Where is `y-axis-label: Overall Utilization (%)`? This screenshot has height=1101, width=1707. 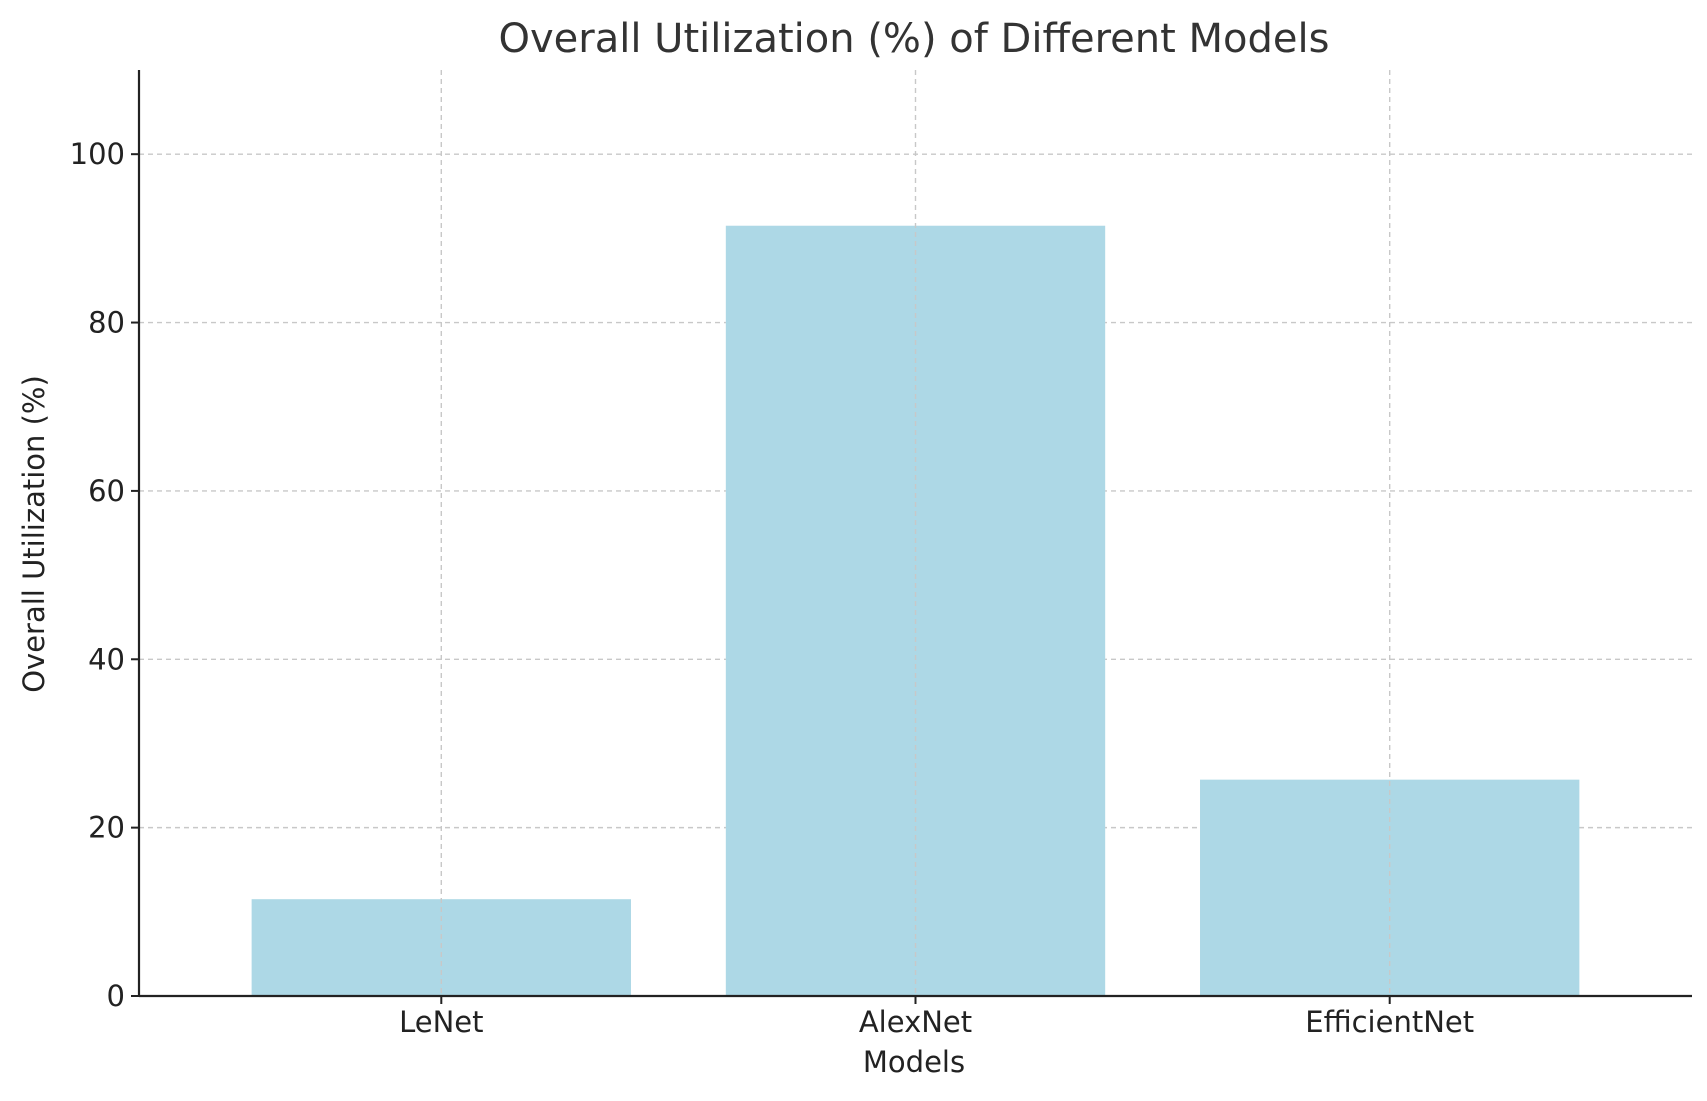 y-axis-label: Overall Utilization (%) is located at coordinates (34, 534).